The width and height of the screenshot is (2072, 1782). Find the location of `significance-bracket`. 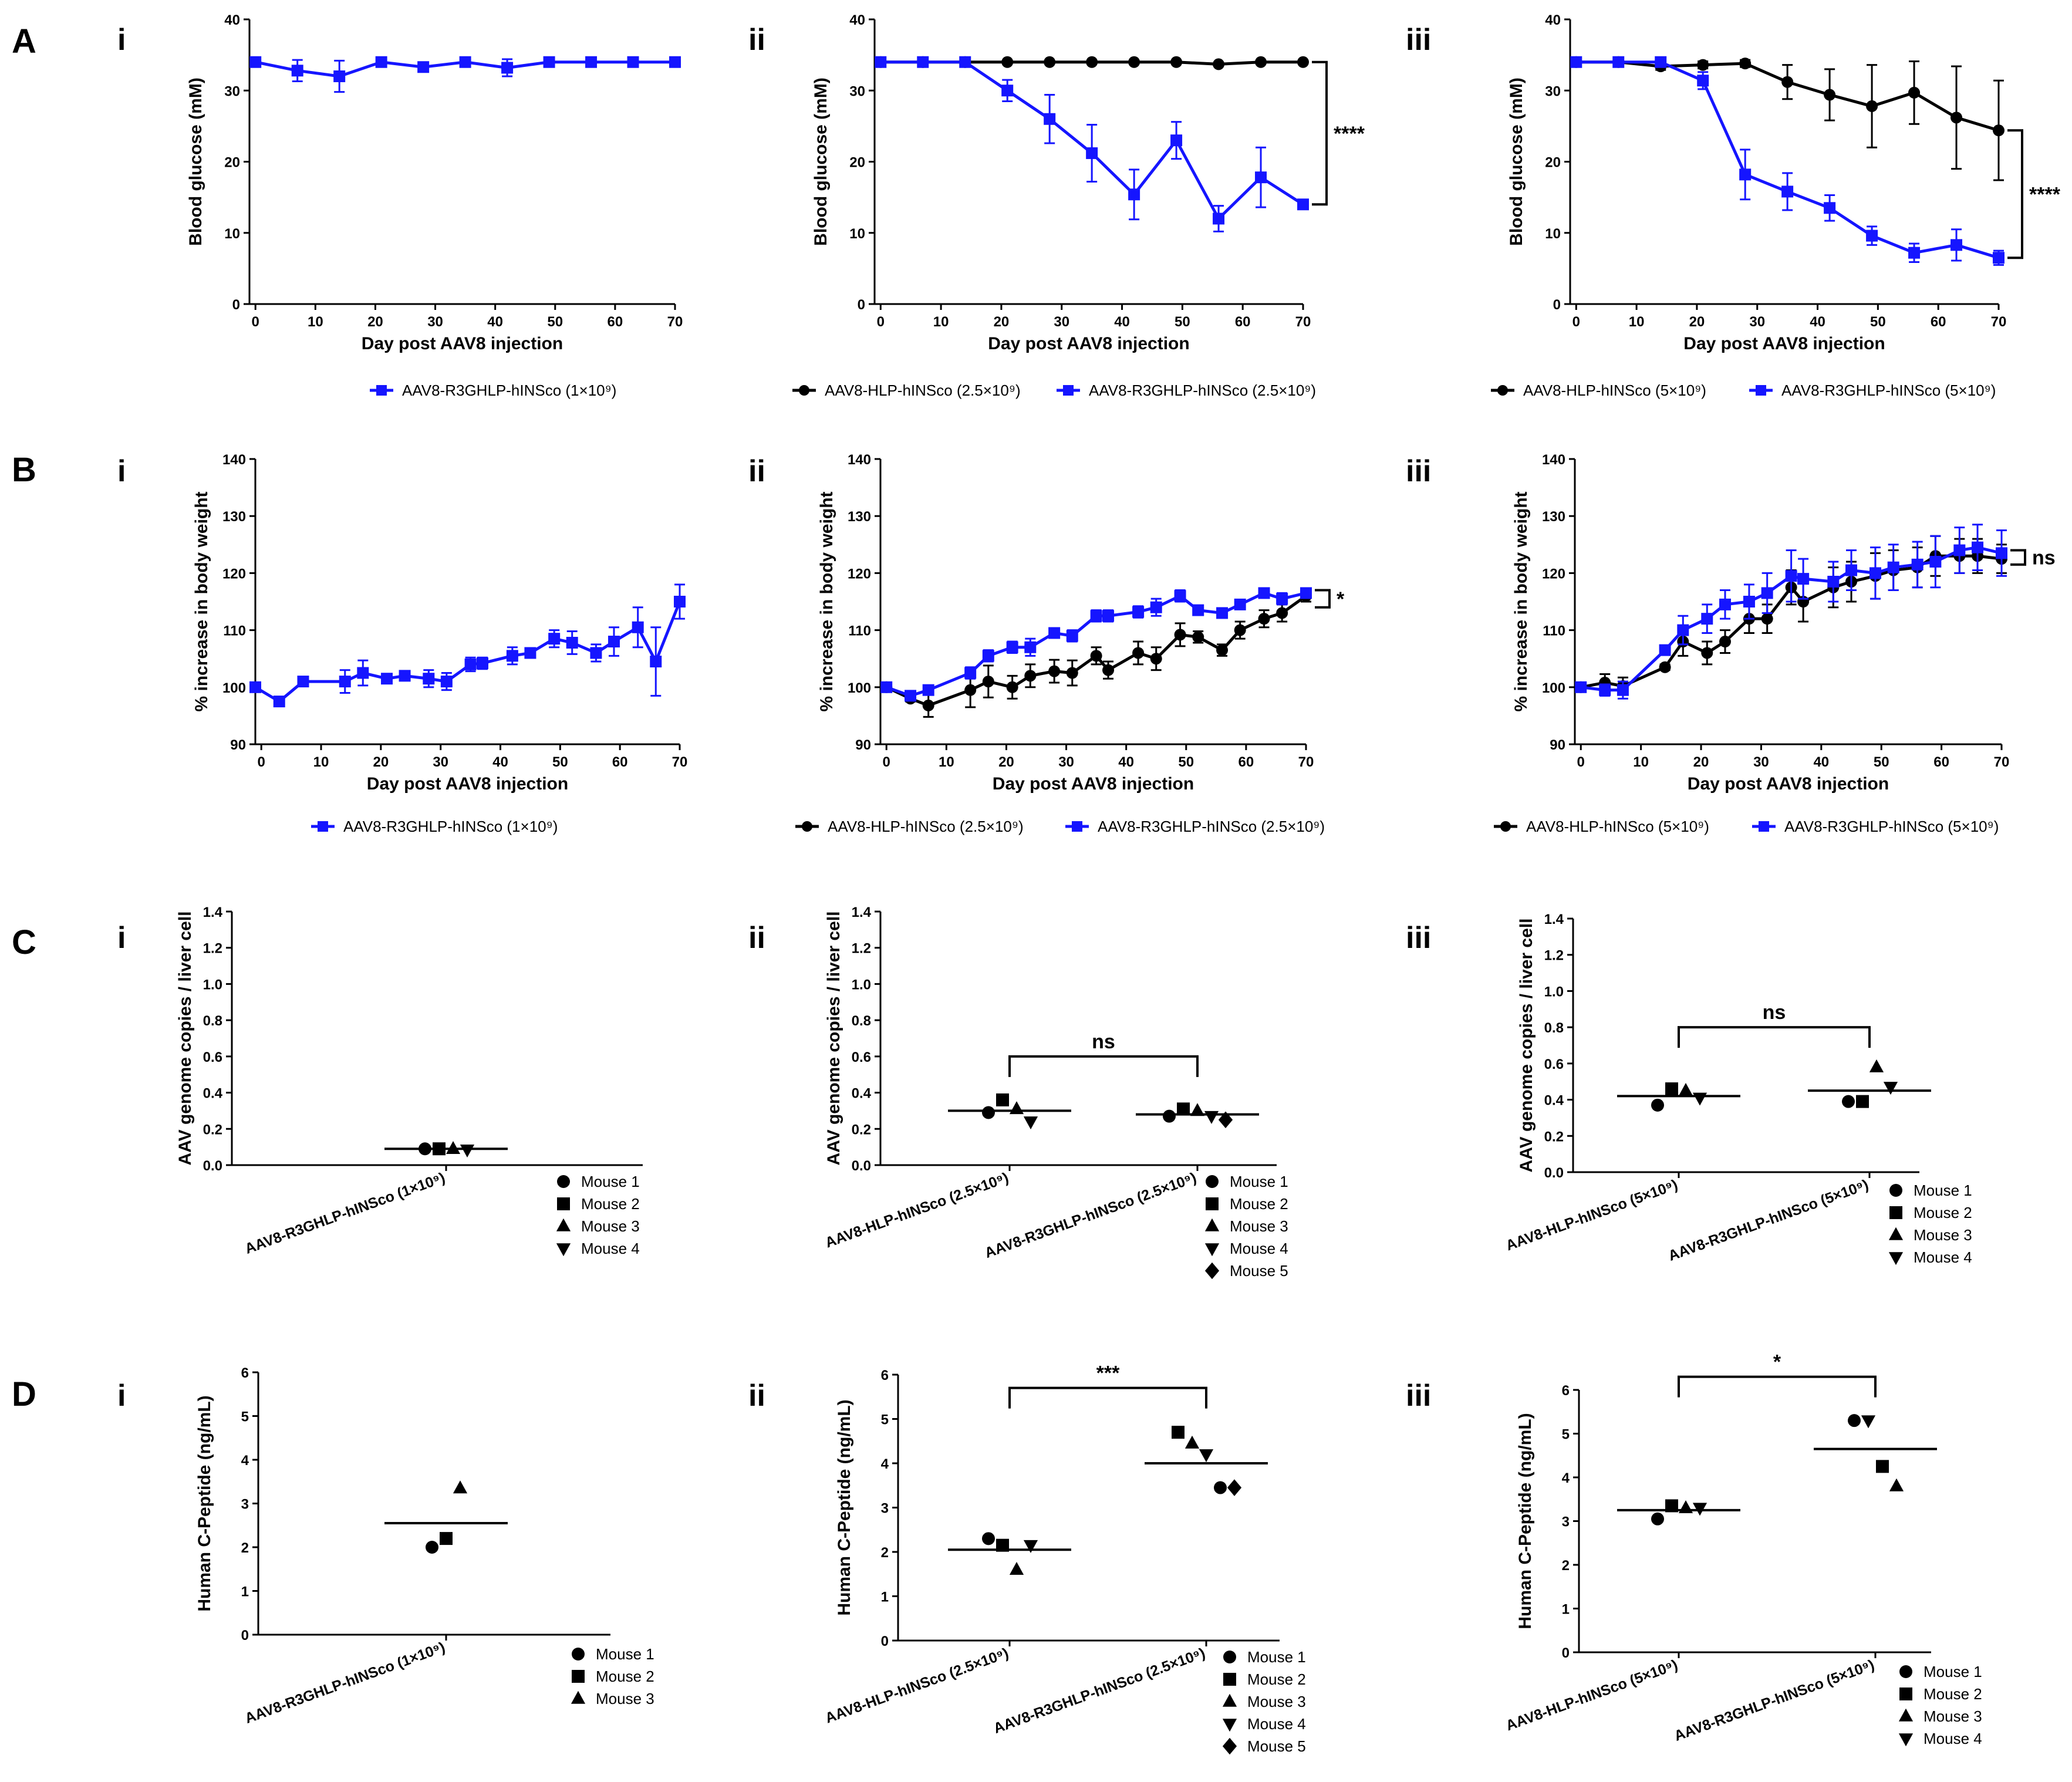

significance-bracket is located at coordinates (1777, 1387).